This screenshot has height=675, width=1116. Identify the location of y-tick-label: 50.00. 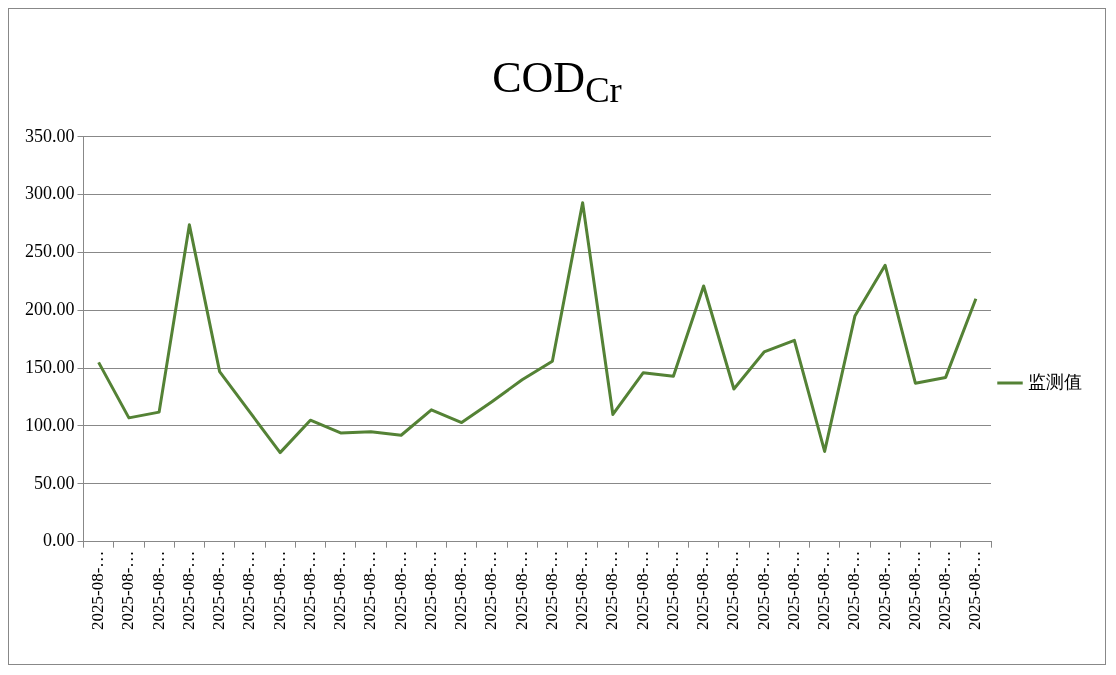
(54, 482).